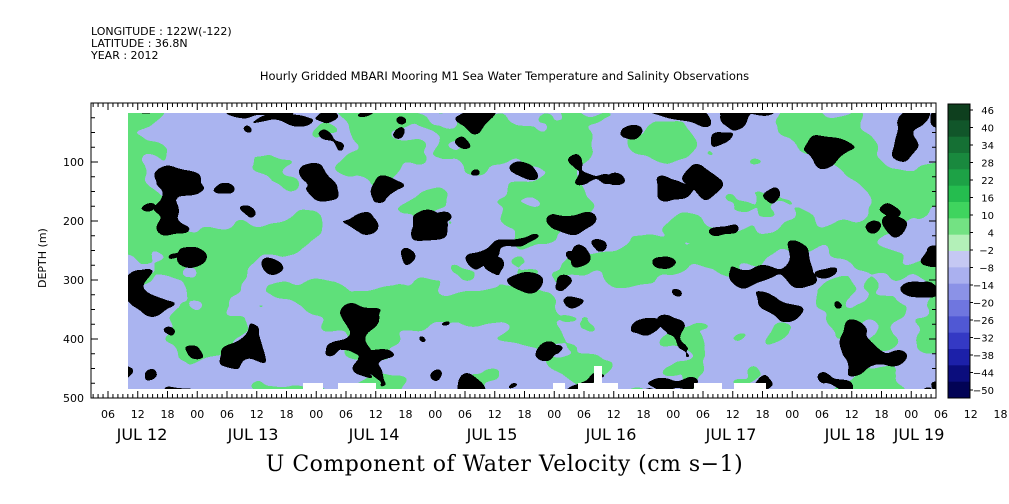  I want to click on colorbar-label: −38, so click(983, 356).